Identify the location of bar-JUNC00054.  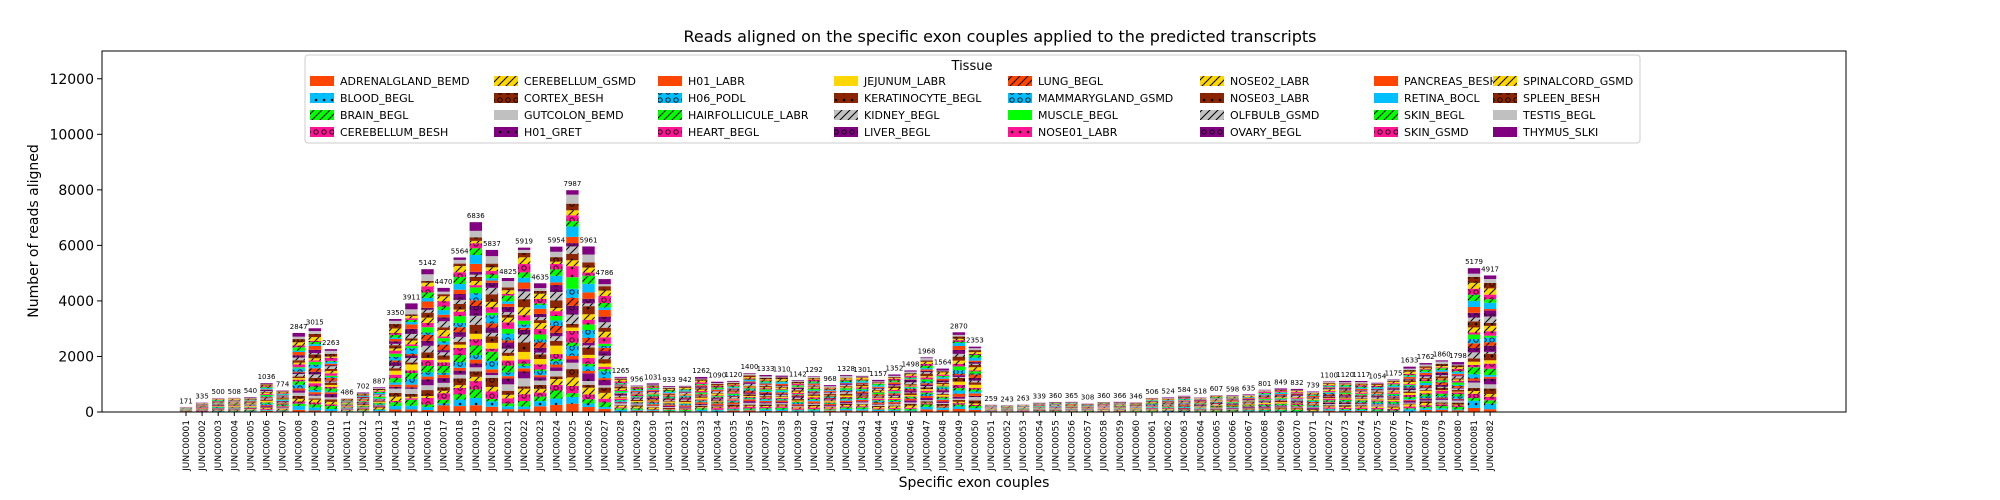
(1039, 407).